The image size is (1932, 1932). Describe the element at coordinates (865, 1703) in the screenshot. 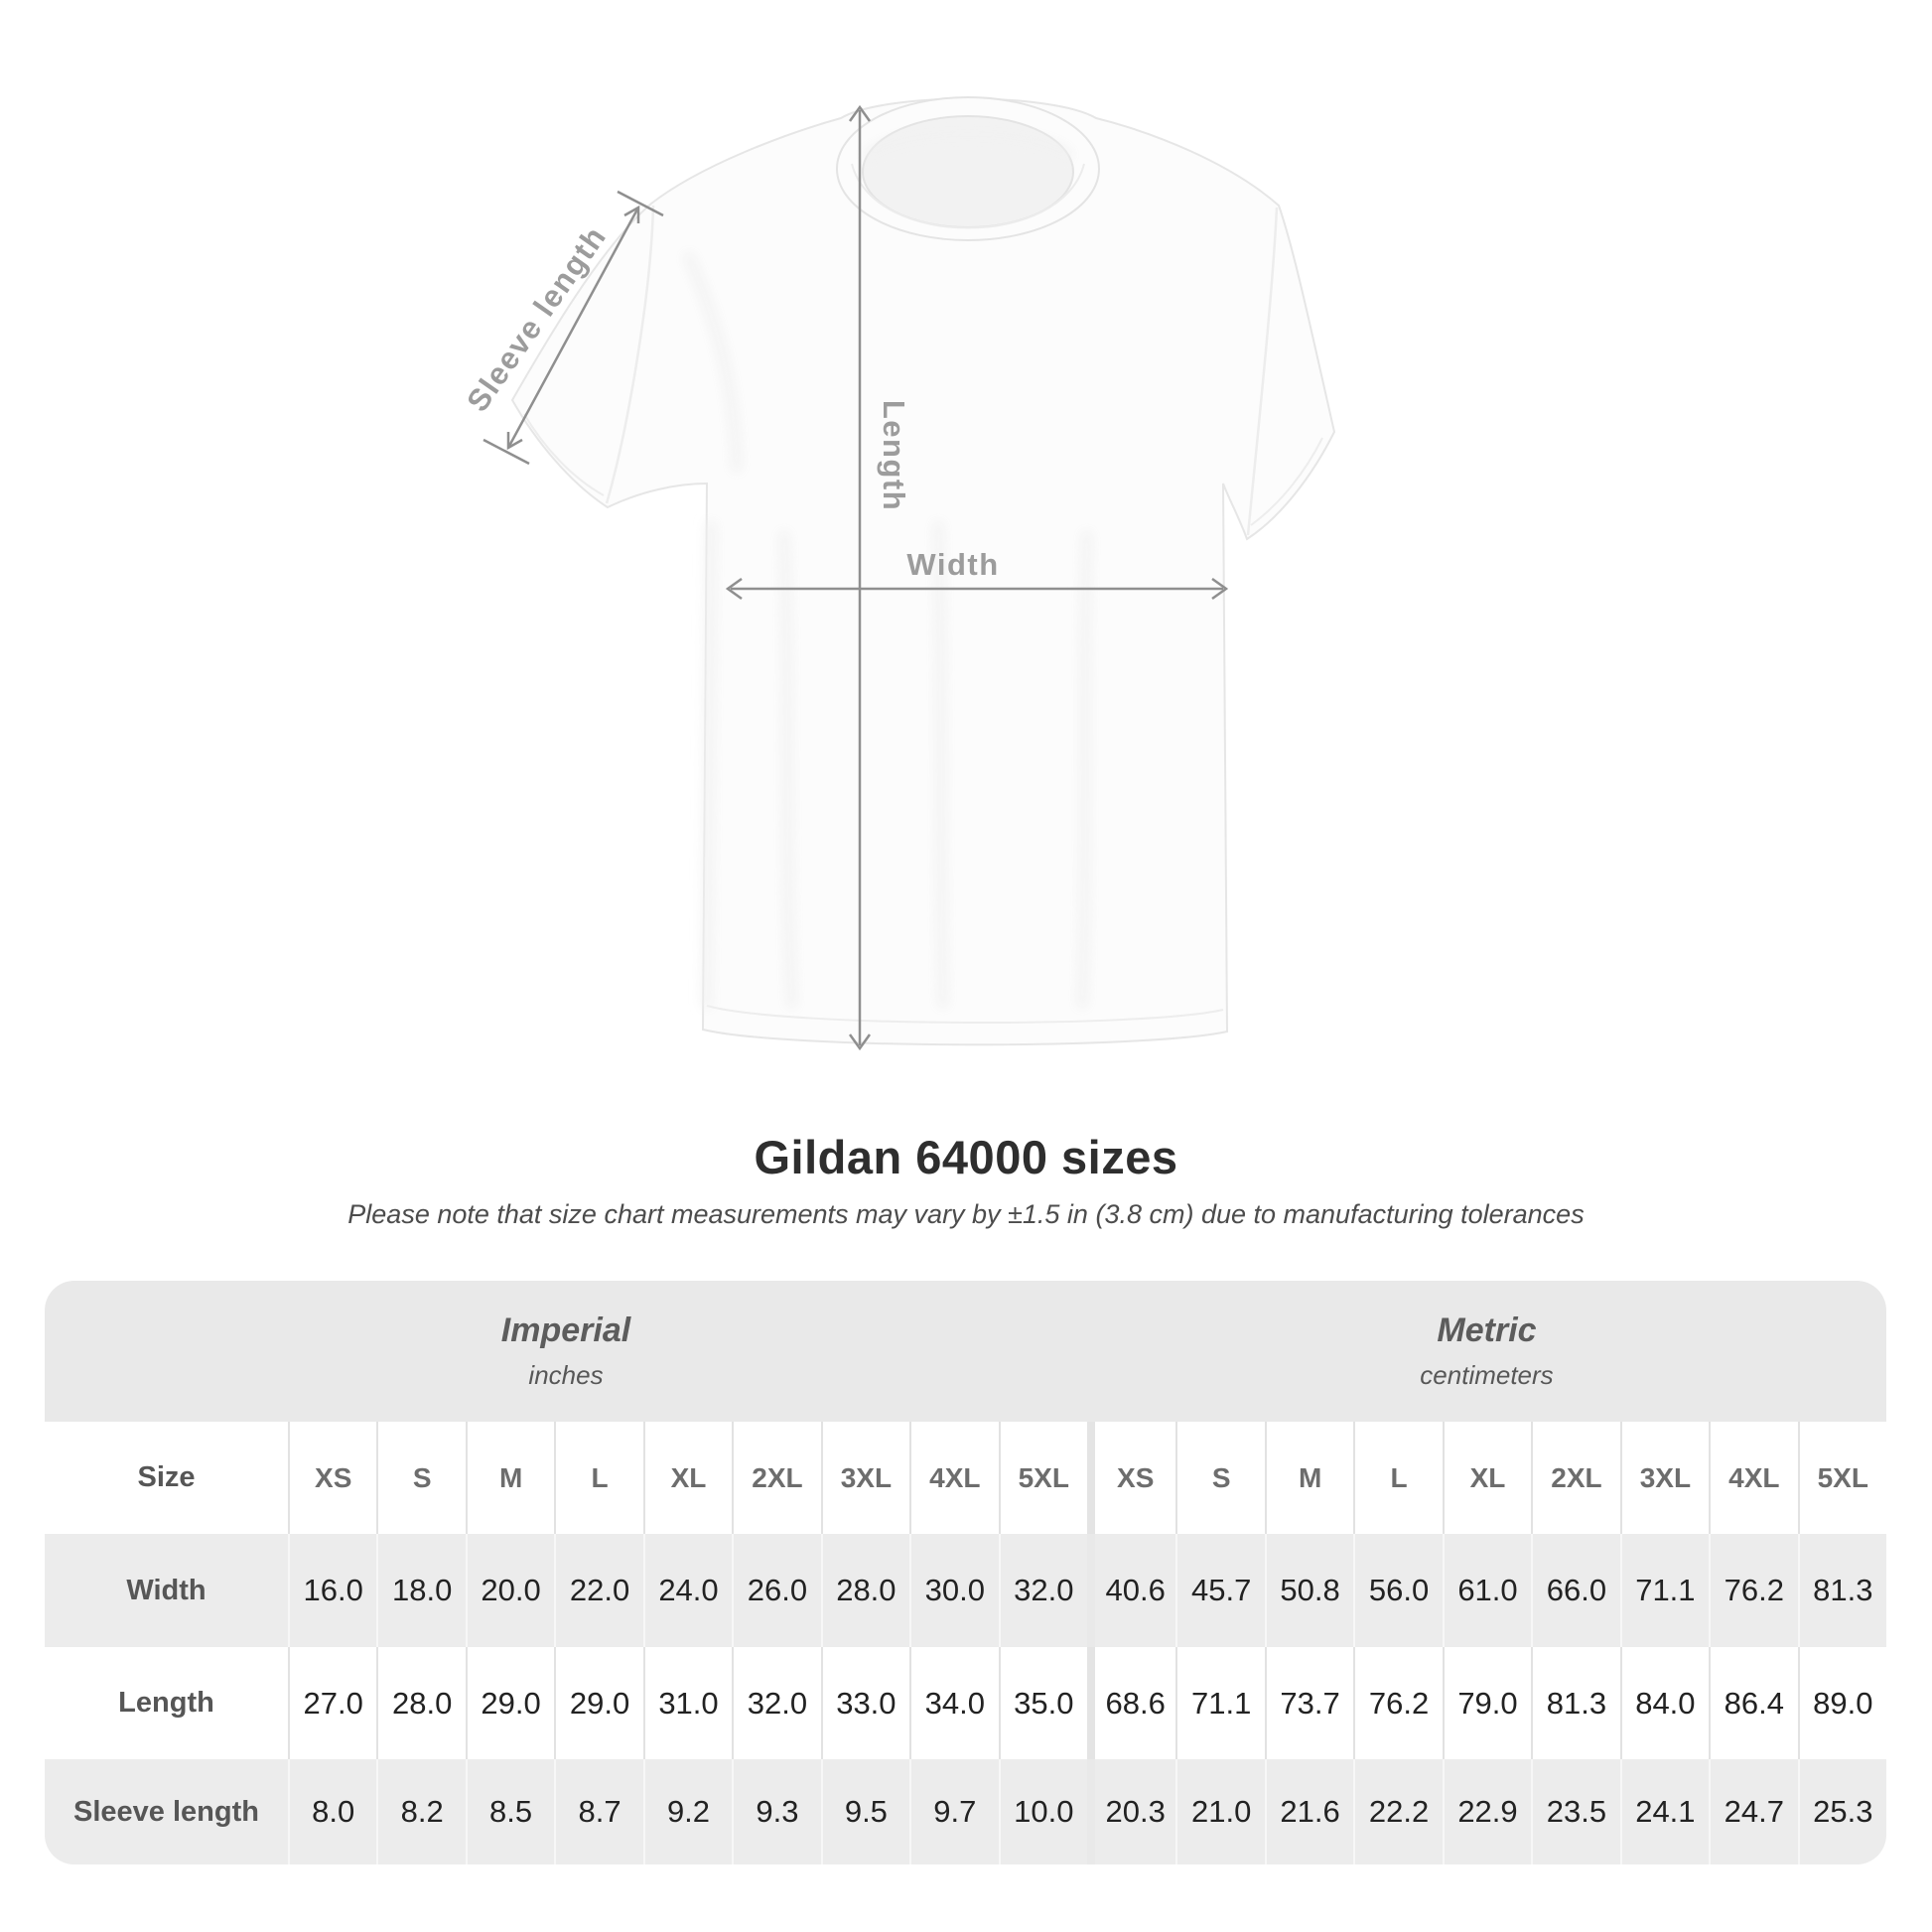

I see `table-cell: 33.0` at that location.